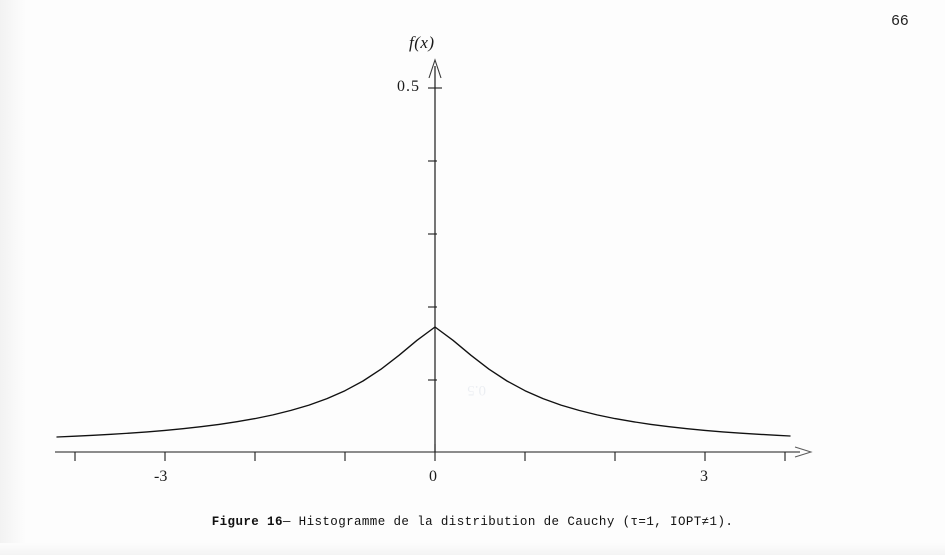 This screenshot has height=555, width=945. What do you see at coordinates (704, 476) in the screenshot?
I see `x-tick-label-3: 3` at bounding box center [704, 476].